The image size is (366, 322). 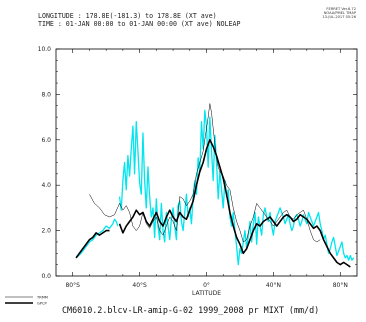 What do you see at coordinates (339, 17) in the screenshot?
I see `stamp-date: 13-JUL-2017 05:26` at bounding box center [339, 17].